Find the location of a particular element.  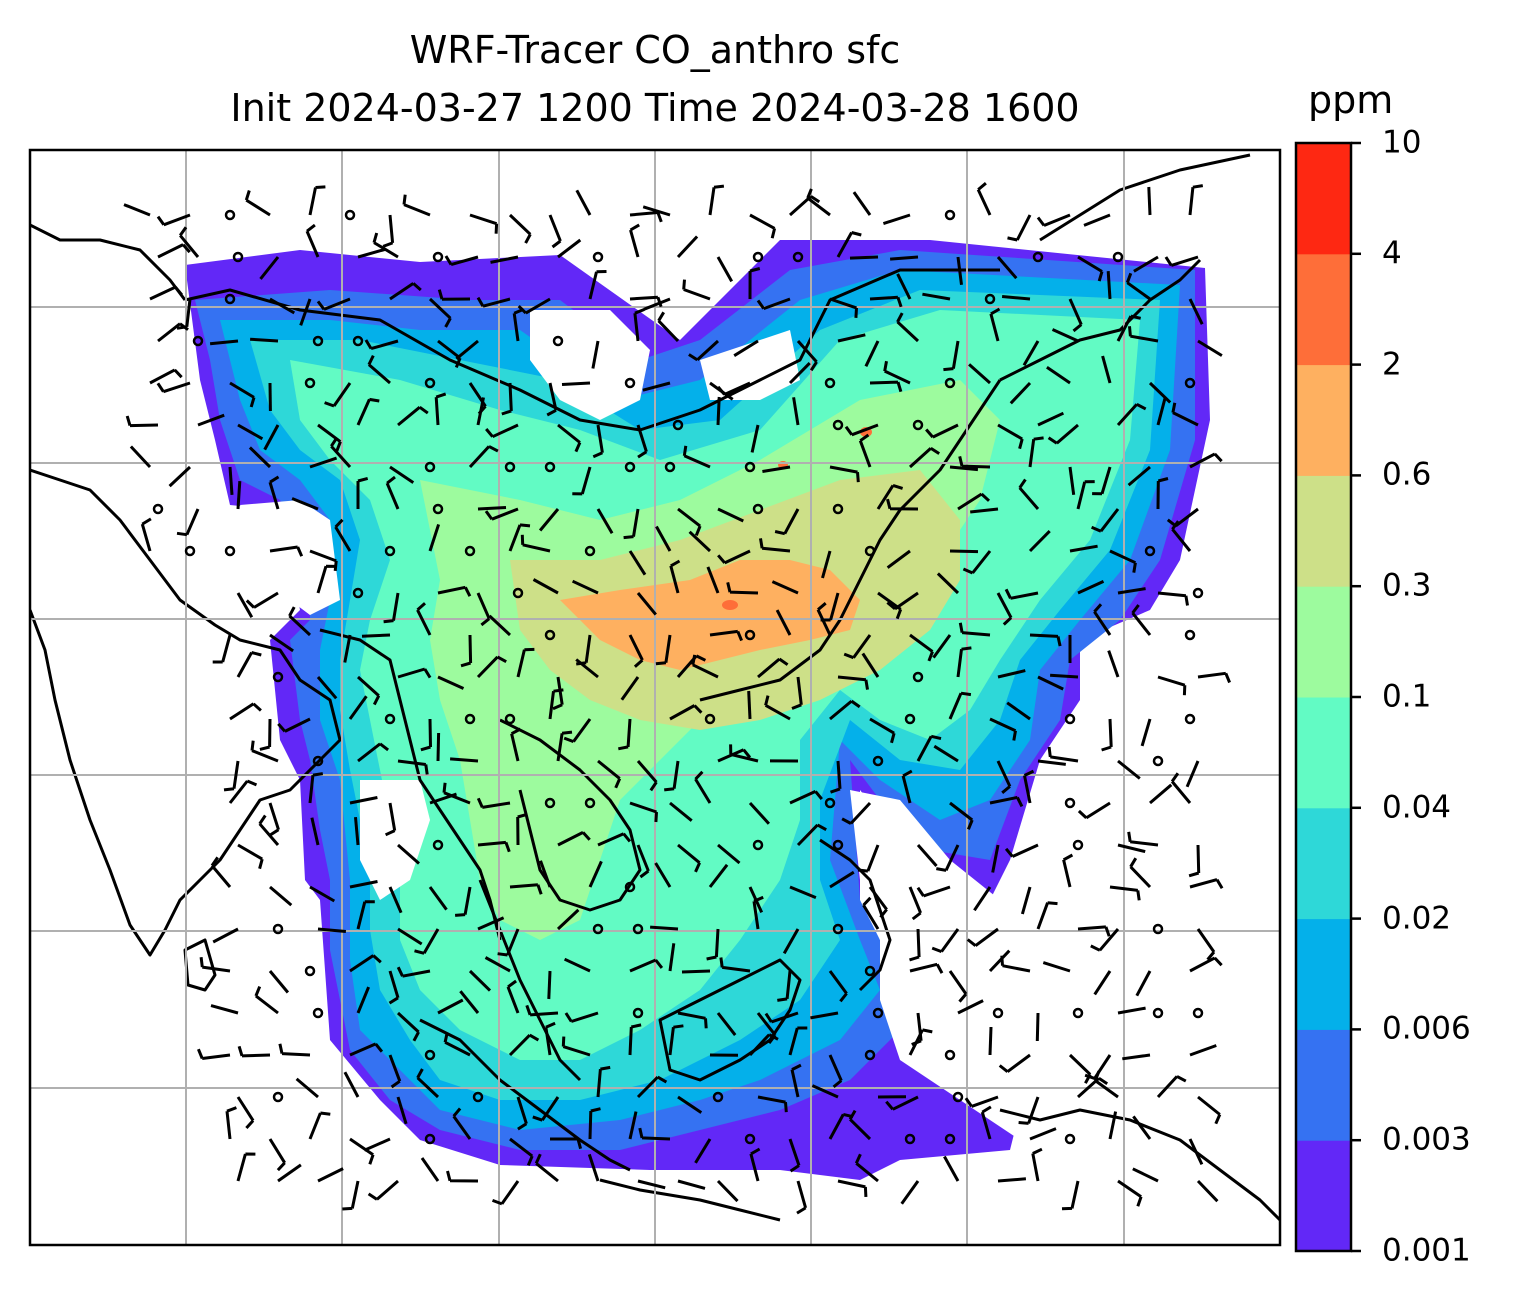

colorbar-tick-label: 0.001 is located at coordinates (1426, 1250).